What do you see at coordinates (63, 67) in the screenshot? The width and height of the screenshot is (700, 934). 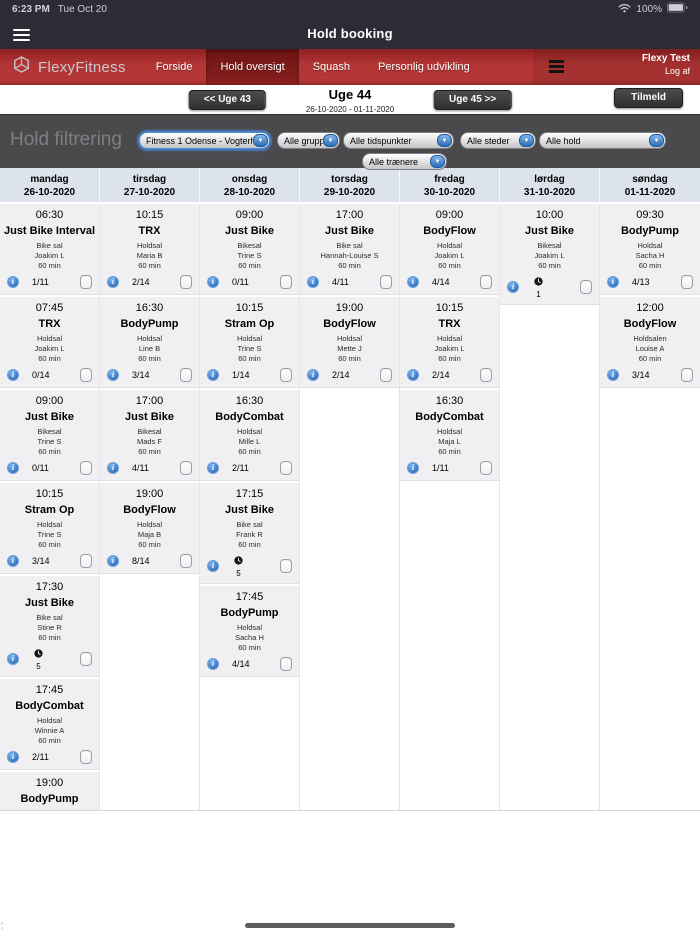 I see `brand: FlexyFitness` at bounding box center [63, 67].